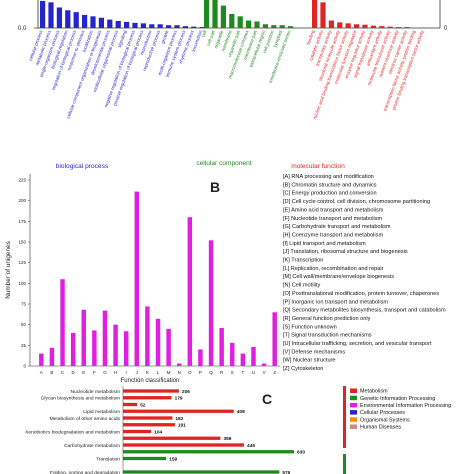 The image size is (474, 474). What do you see at coordinates (333, 210) in the screenshot?
I see `cog-legend-entry-4: [E] Amino acid transport and metabolism` at bounding box center [333, 210].